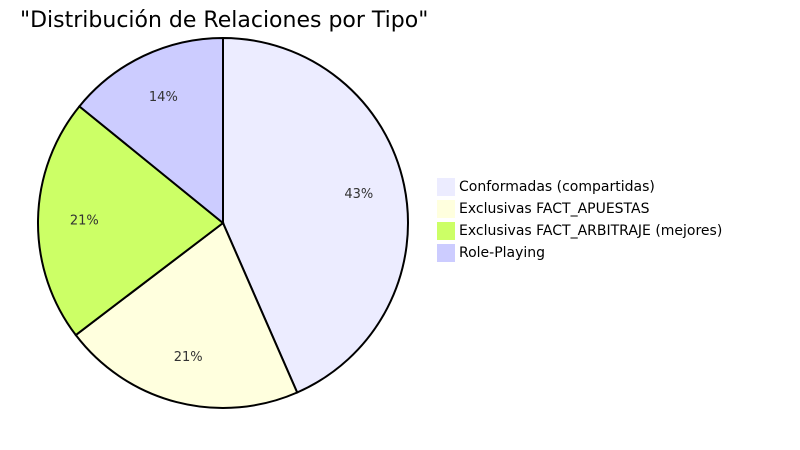 This screenshot has height=450, width=800. Describe the element at coordinates (502, 253) in the screenshot. I see `legend-label: Role-Playing` at that location.